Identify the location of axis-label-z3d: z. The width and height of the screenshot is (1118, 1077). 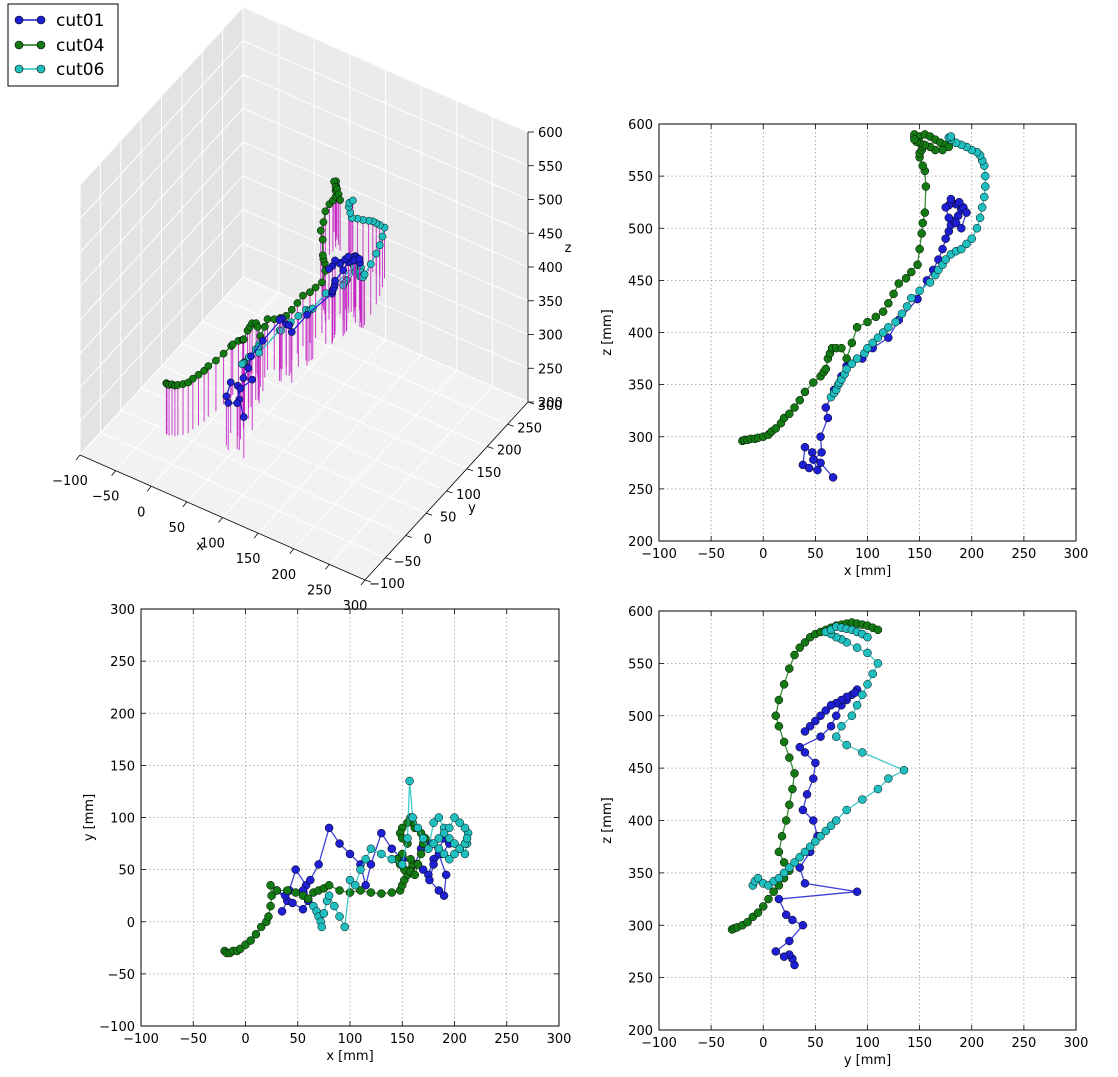
(568, 248).